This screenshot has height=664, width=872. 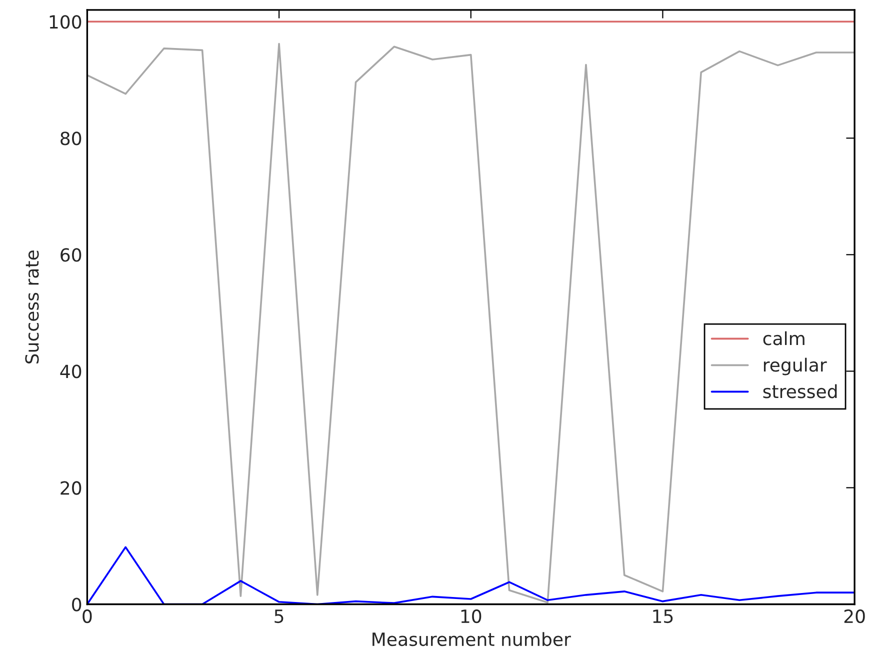 I want to click on x-tick-label: 5, so click(x=279, y=617).